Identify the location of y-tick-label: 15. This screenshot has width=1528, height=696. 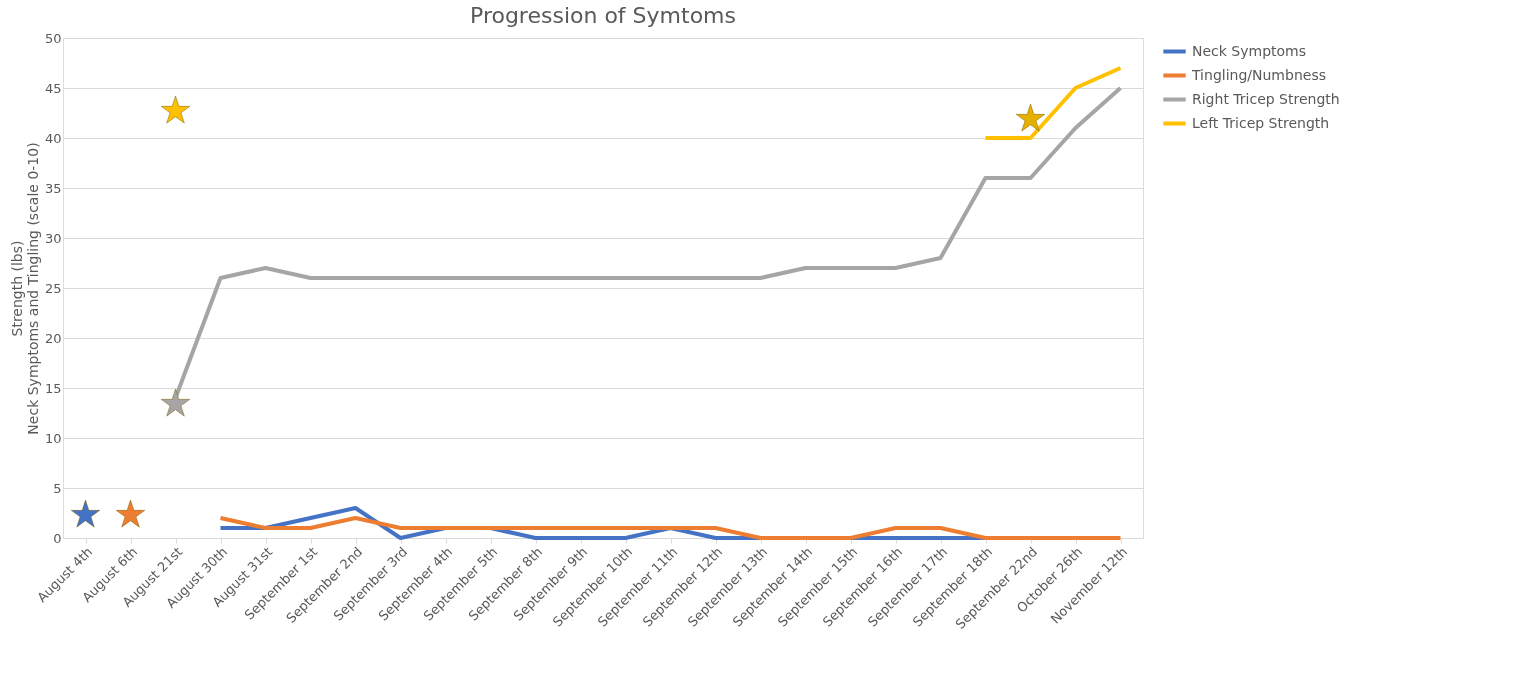
(53, 388).